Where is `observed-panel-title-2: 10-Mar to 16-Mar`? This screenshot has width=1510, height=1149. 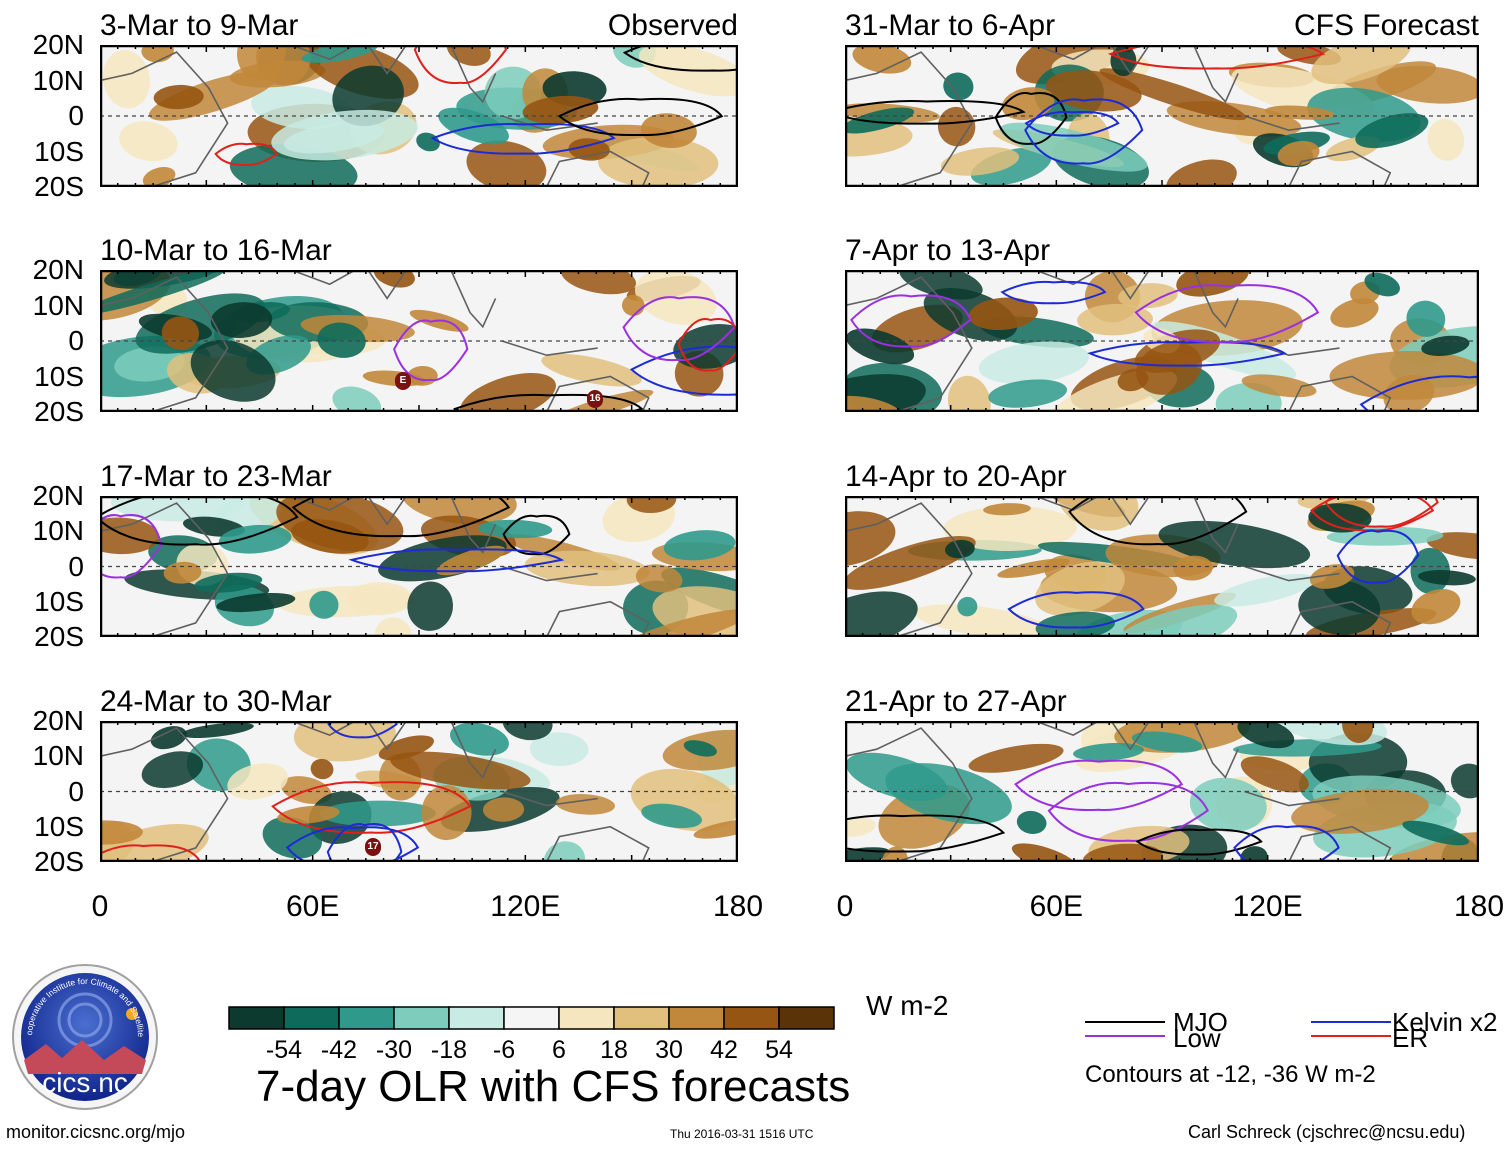 observed-panel-title-2: 10-Mar to 16-Mar is located at coordinates (216, 250).